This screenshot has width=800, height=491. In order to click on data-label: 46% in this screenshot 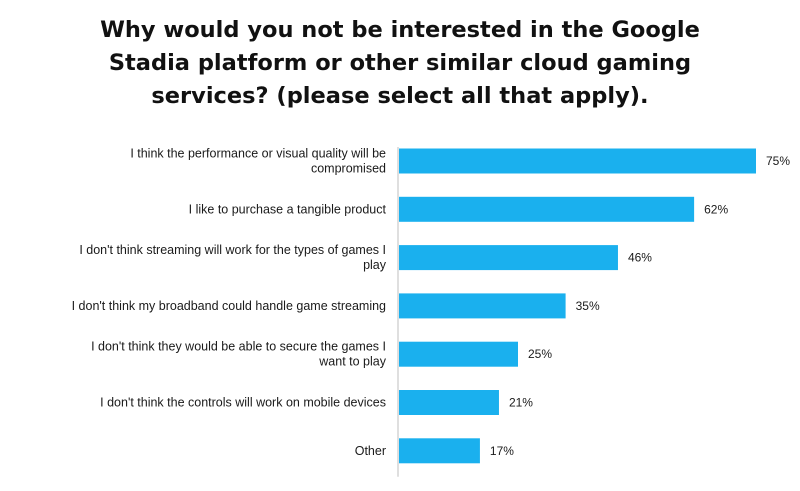, I will do `click(640, 258)`.